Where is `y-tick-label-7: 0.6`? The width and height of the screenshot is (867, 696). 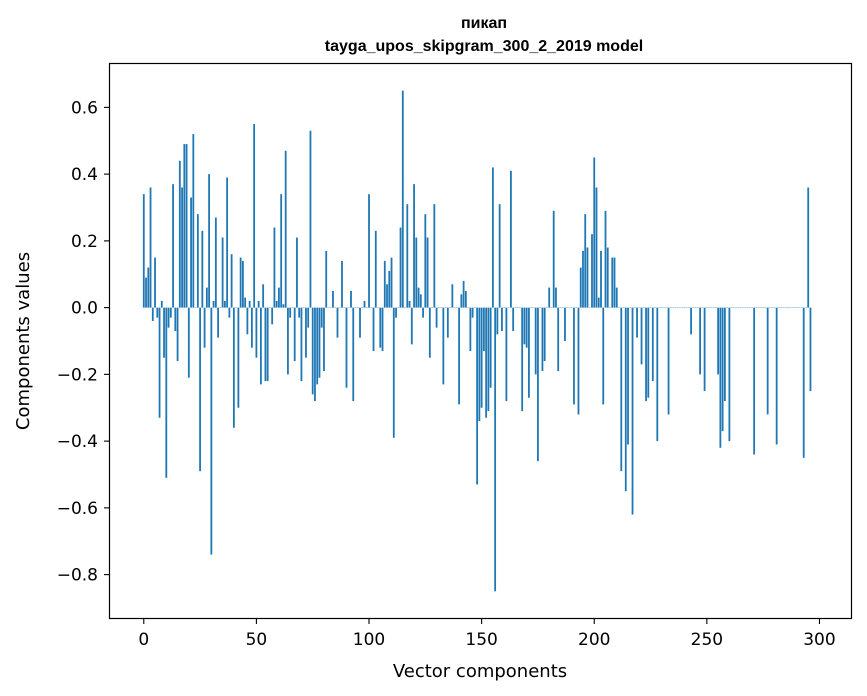 y-tick-label-7: 0.6 is located at coordinates (84, 108).